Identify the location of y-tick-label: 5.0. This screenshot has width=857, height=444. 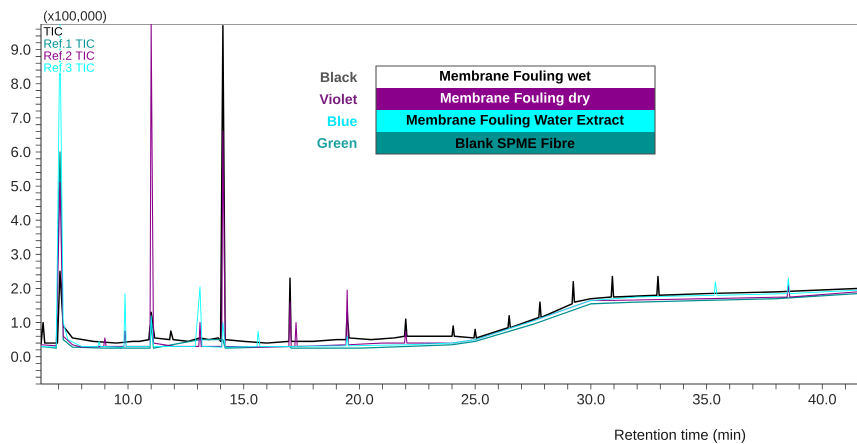
(20, 186).